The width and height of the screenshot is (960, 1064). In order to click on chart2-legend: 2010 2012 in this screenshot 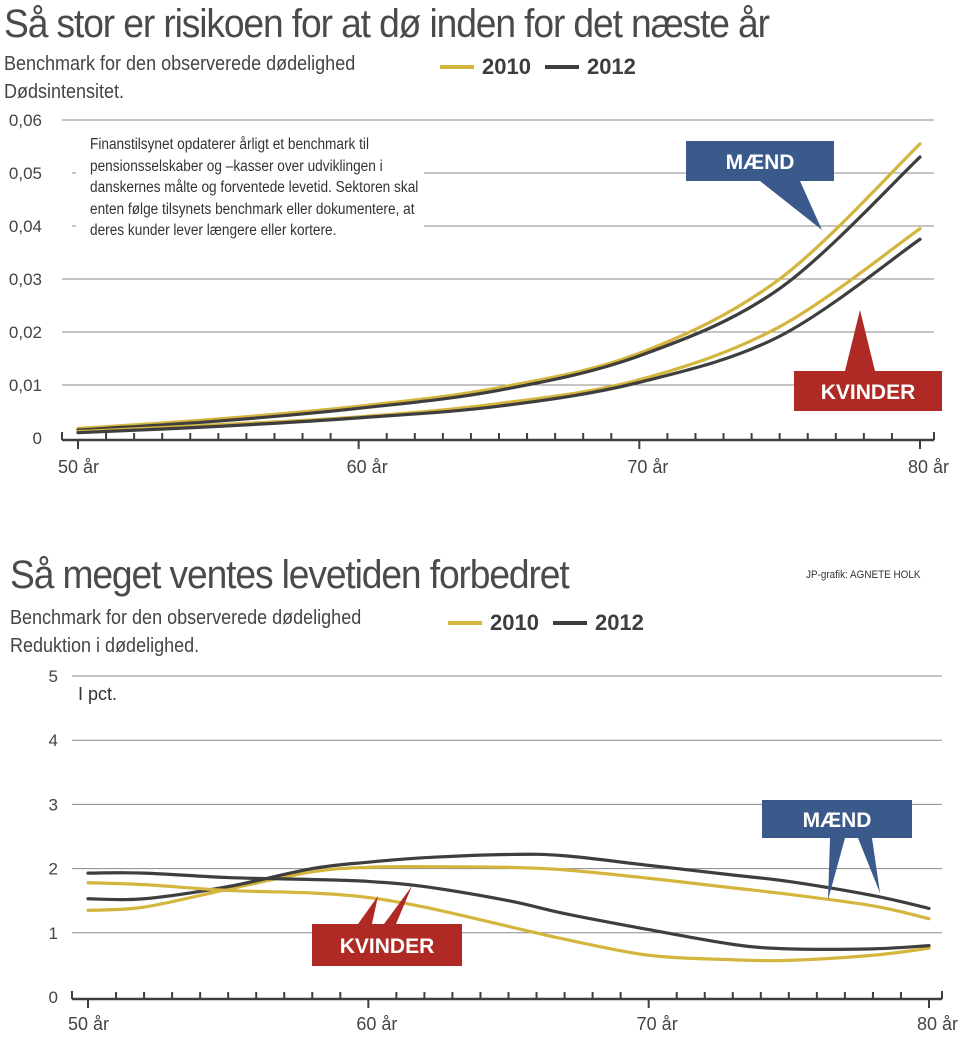, I will do `click(546, 623)`.